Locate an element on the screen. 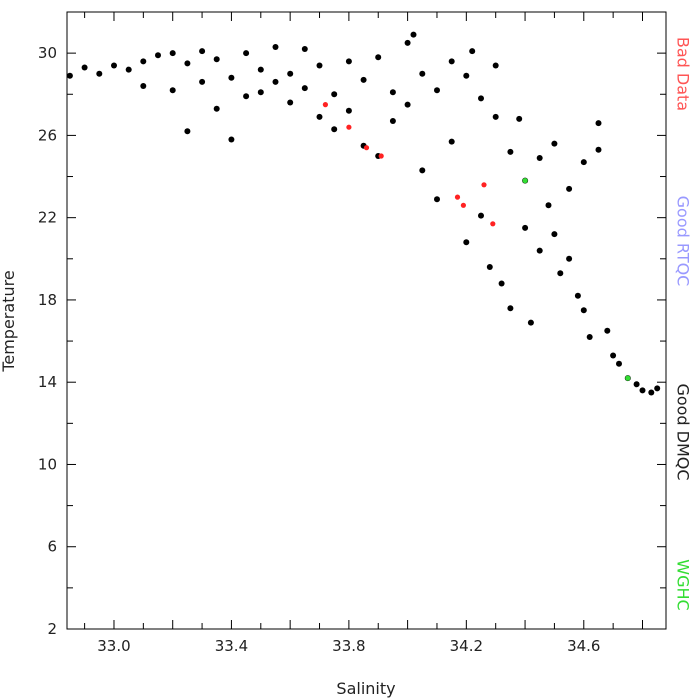  y-tick-label: 30 is located at coordinates (47, 53).